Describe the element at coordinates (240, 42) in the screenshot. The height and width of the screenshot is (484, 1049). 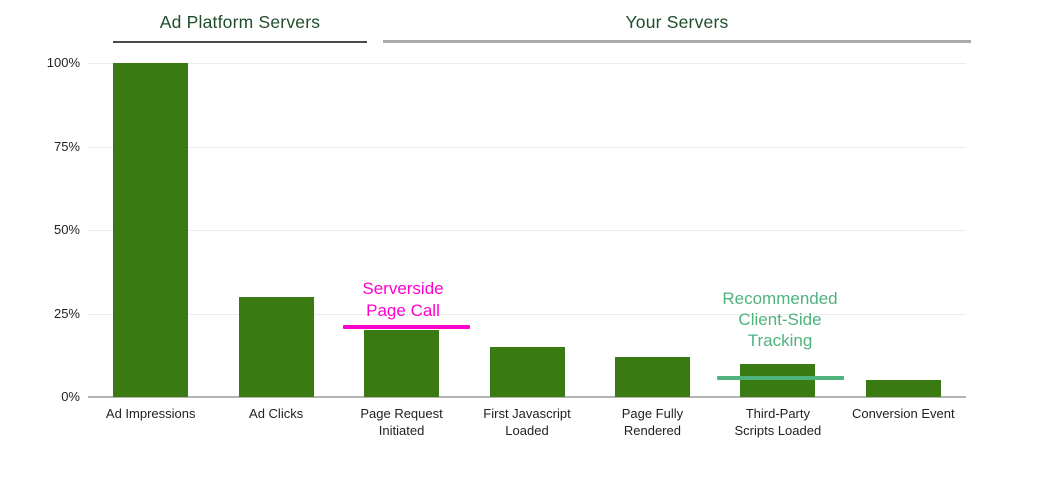
I see `ad-platform-underline` at that location.